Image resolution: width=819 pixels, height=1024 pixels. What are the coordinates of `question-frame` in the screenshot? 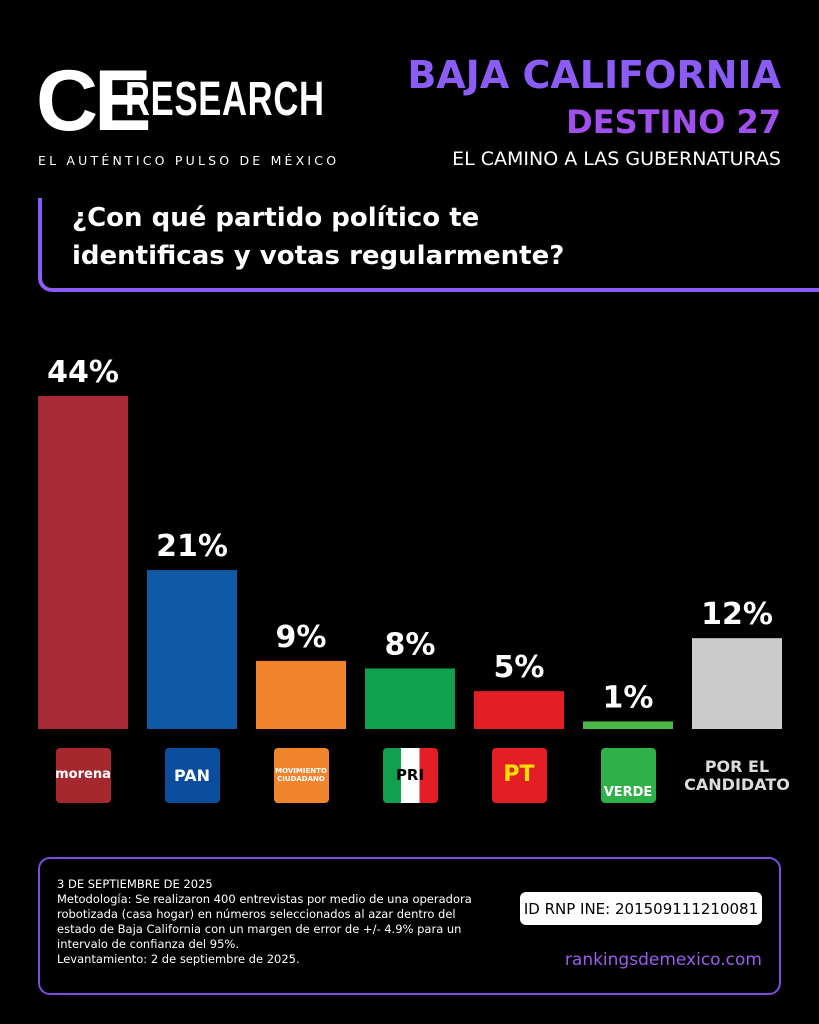 It's located at (428, 245).